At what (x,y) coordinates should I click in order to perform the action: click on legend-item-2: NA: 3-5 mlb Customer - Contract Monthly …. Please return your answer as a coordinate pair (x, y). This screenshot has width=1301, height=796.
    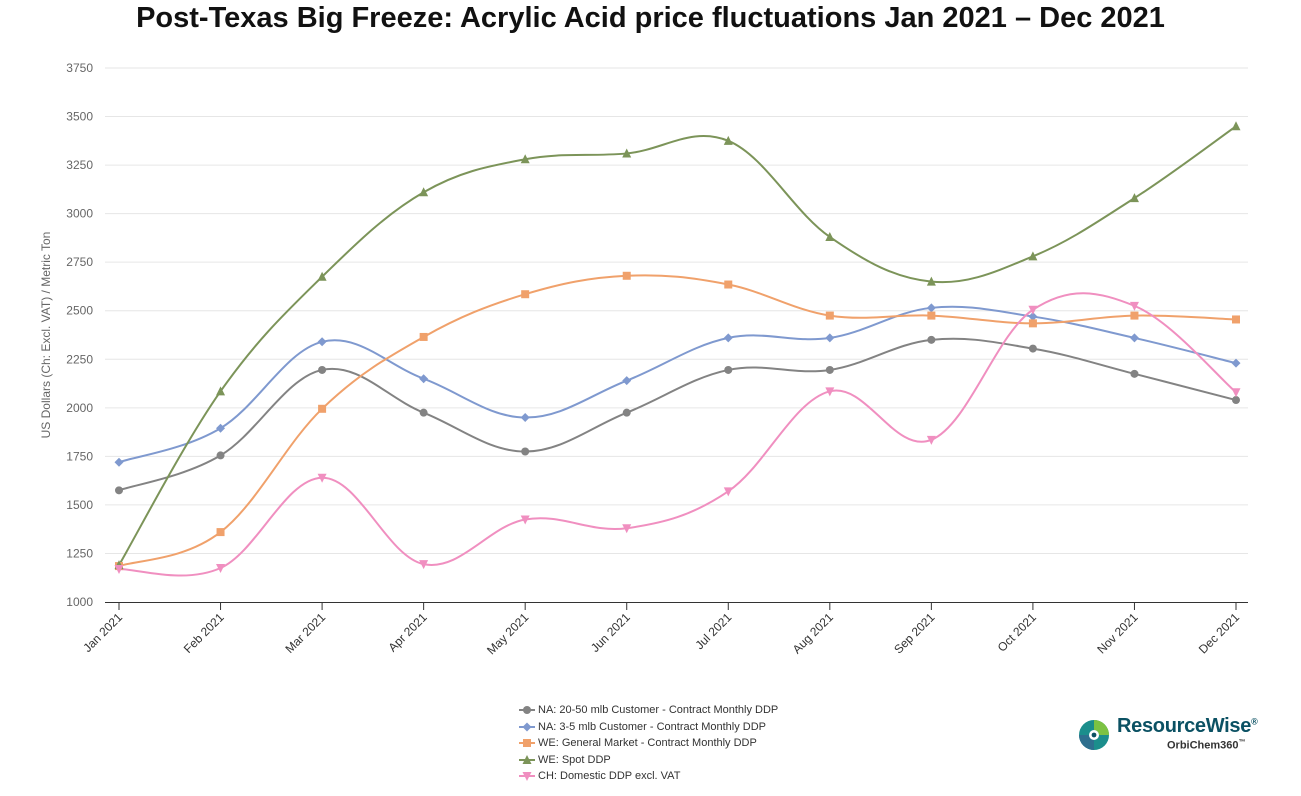
    Looking at the image, I should click on (648, 727).